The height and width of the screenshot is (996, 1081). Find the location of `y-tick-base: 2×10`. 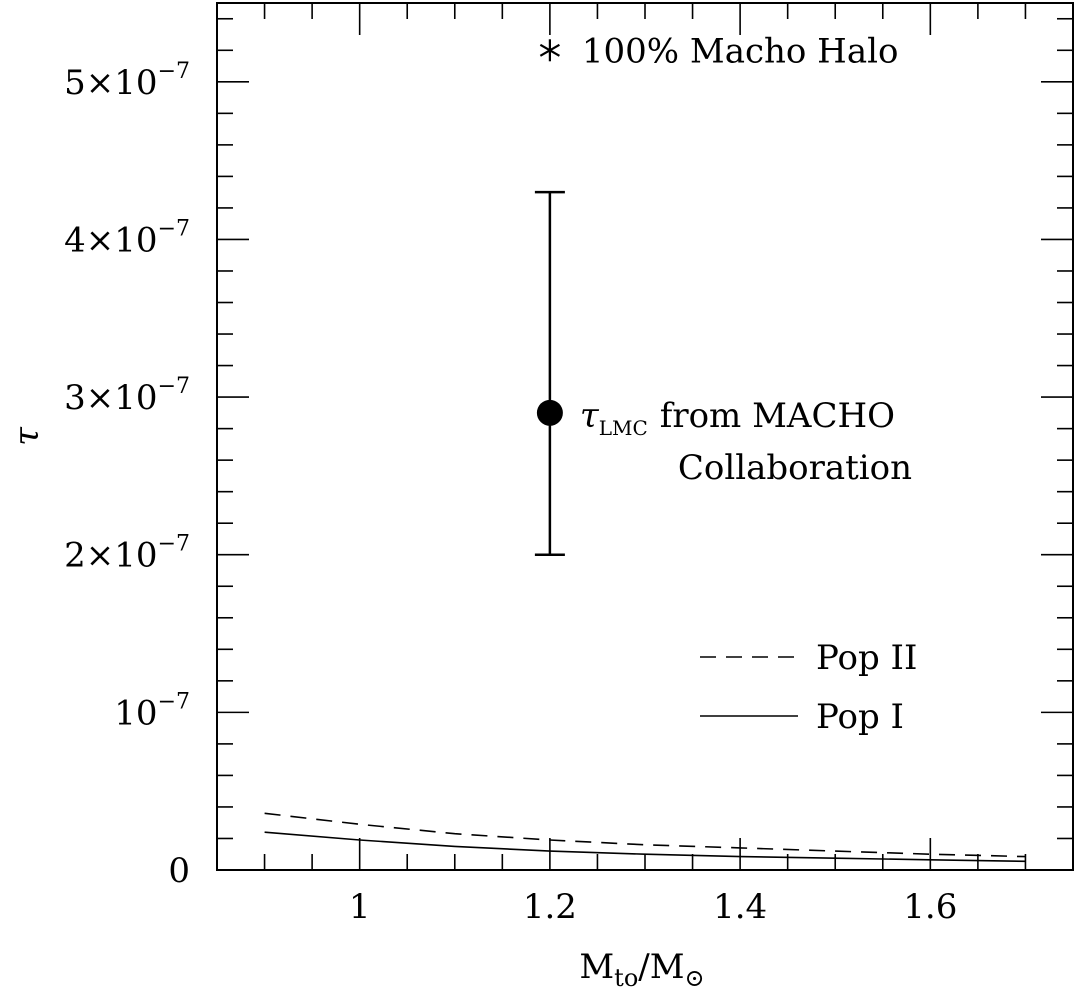

y-tick-base: 2×10 is located at coordinates (110, 556).